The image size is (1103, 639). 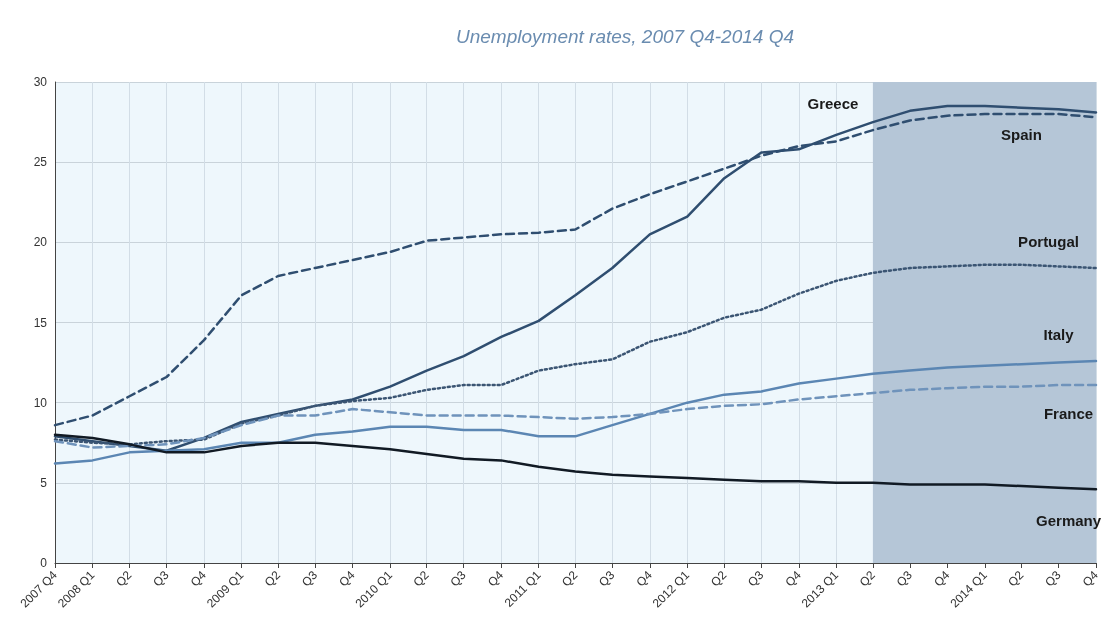 I want to click on y-tick-label: 0, so click(x=44, y=563).